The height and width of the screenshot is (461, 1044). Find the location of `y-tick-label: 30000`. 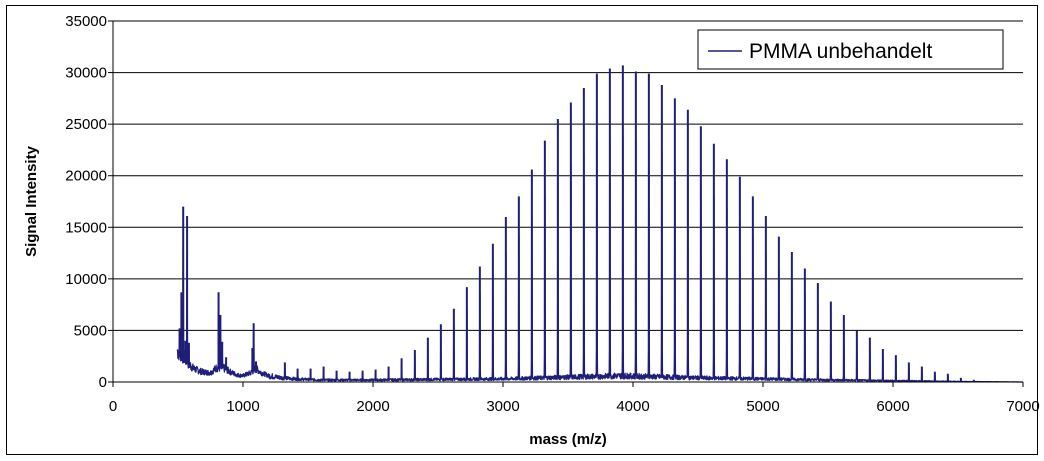

y-tick-label: 30000 is located at coordinates (86, 73).